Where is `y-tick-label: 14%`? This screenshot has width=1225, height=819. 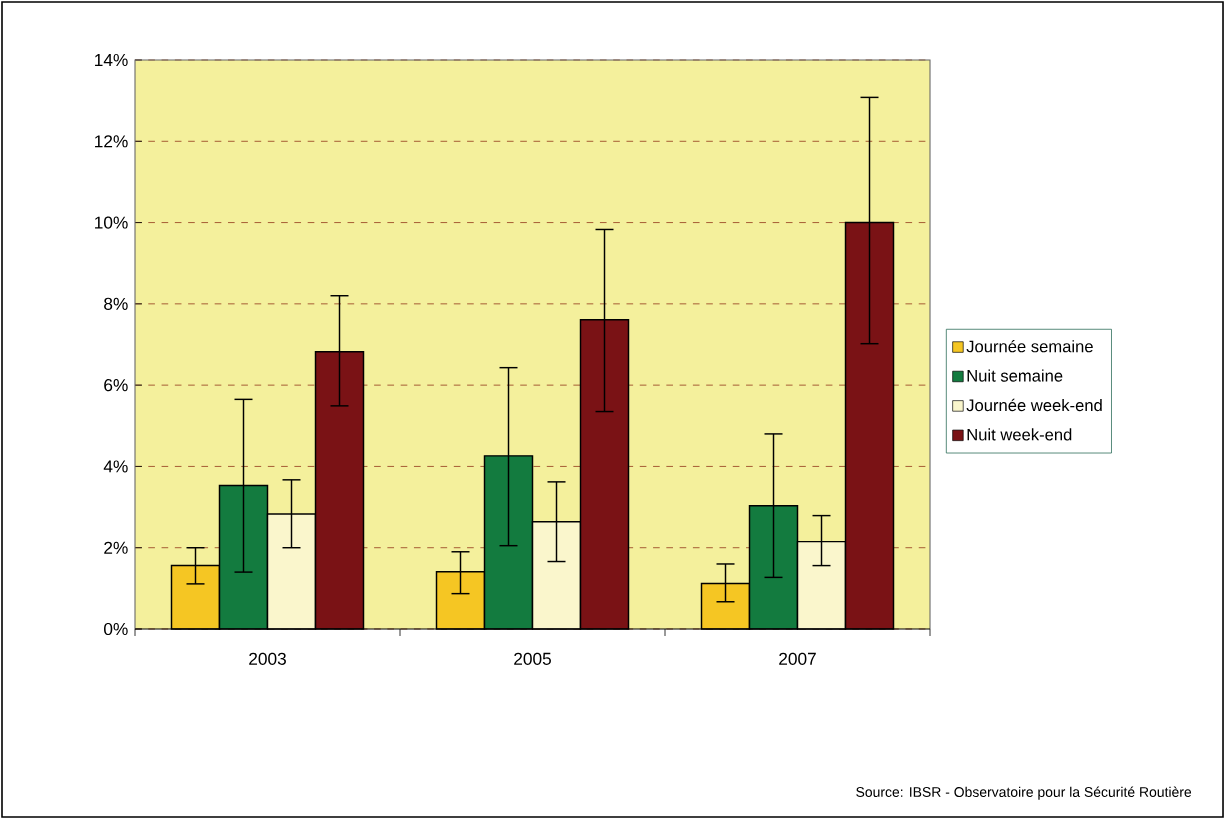 y-tick-label: 14% is located at coordinates (111, 60).